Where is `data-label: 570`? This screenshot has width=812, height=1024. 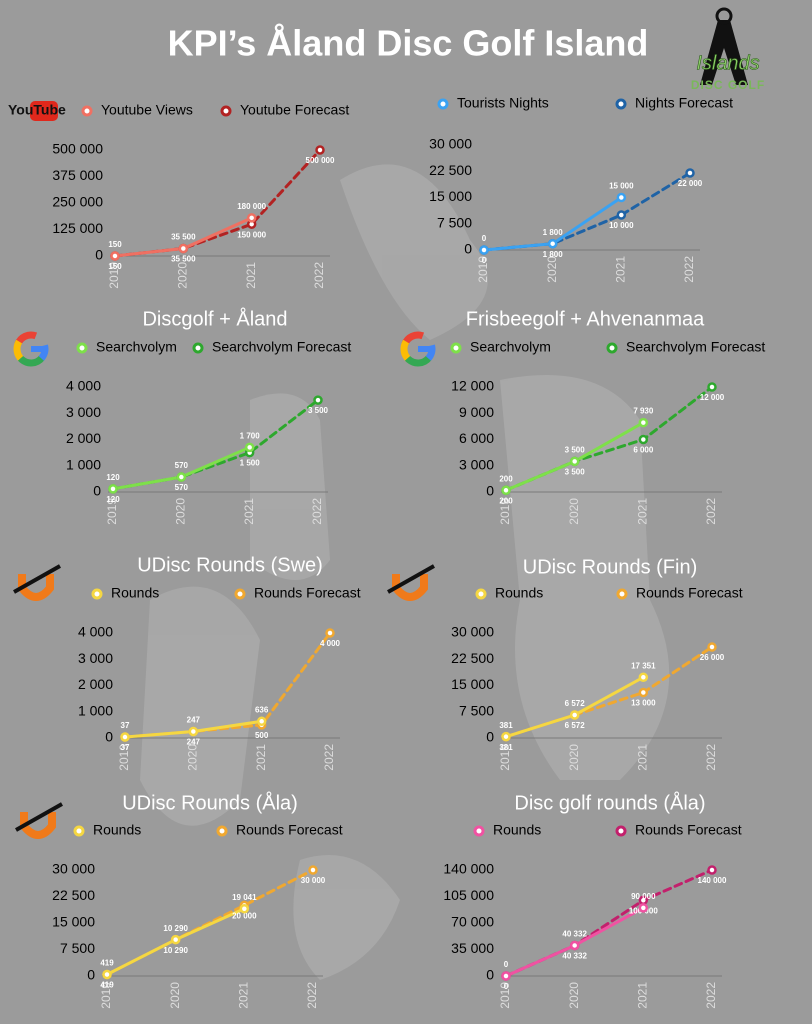
data-label: 570 is located at coordinates (182, 465).